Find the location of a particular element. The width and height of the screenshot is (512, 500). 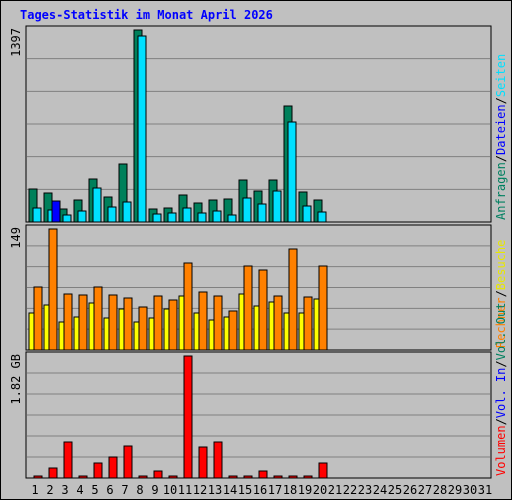

x-tick-label-day-24: 24 is located at coordinates (380, 490).